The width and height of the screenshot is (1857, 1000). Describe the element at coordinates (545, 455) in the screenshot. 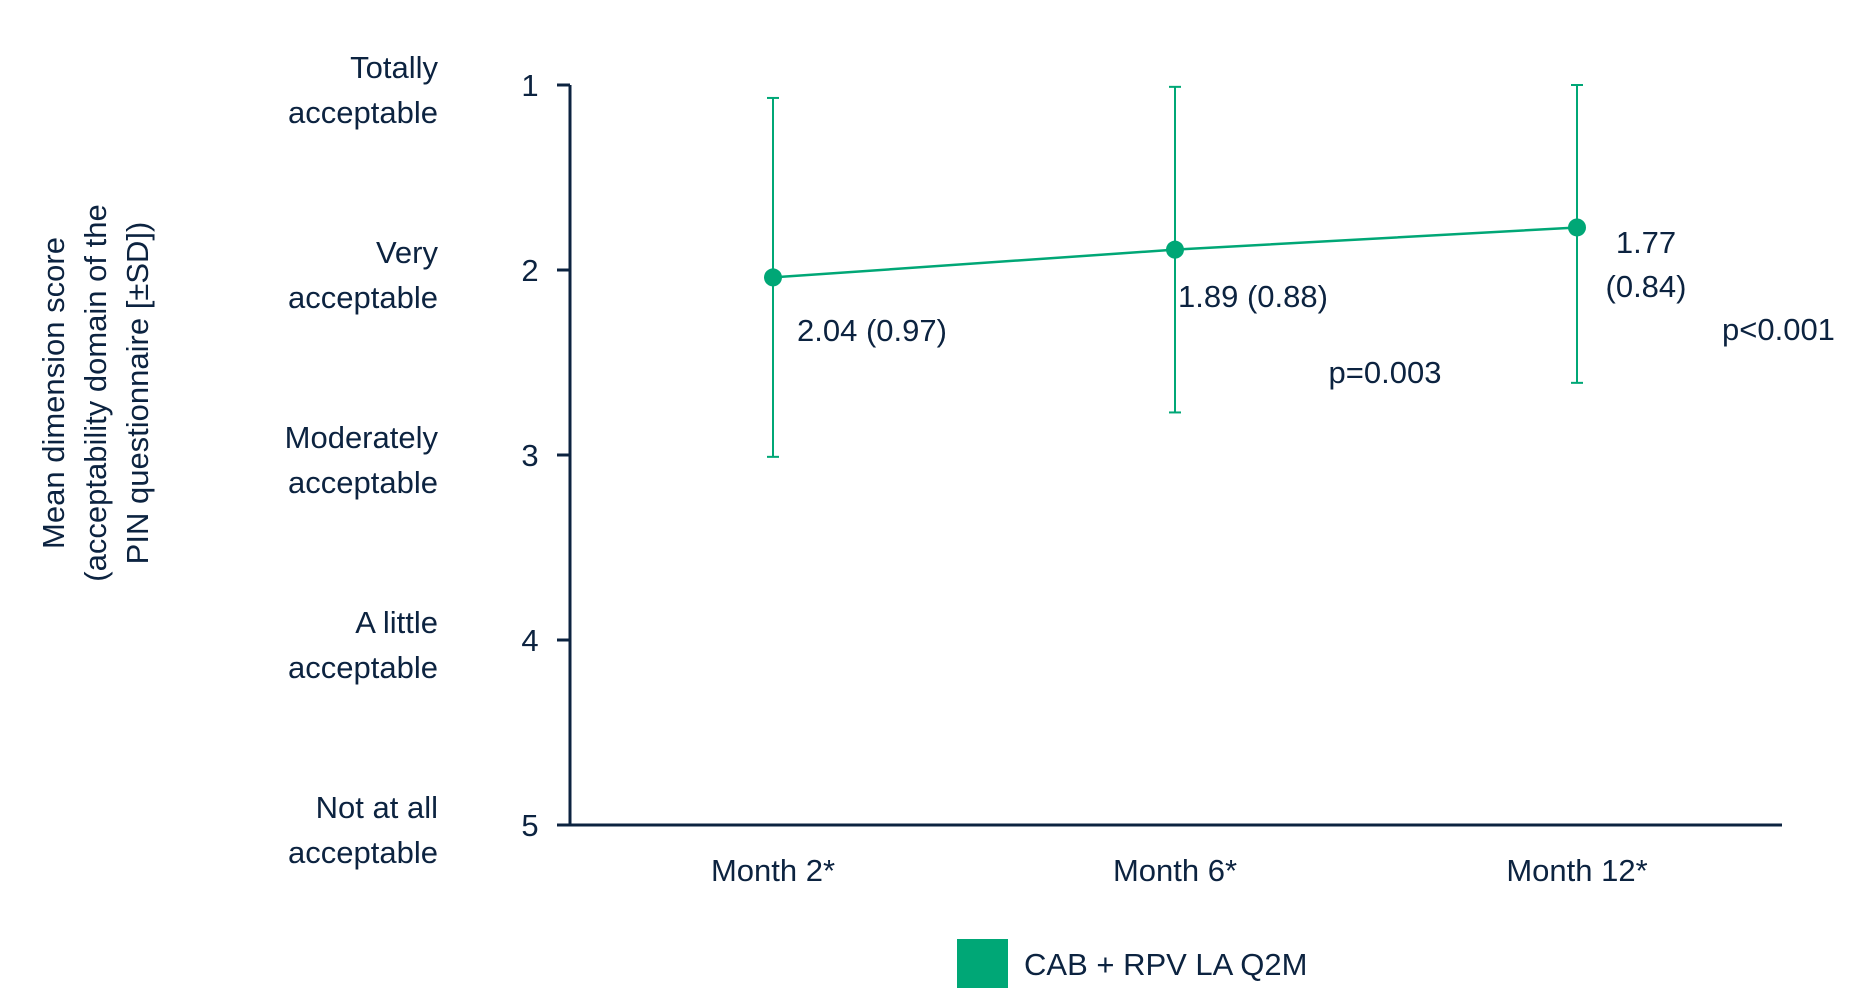

I see `y-ticks: 1 2 3 4 5` at that location.